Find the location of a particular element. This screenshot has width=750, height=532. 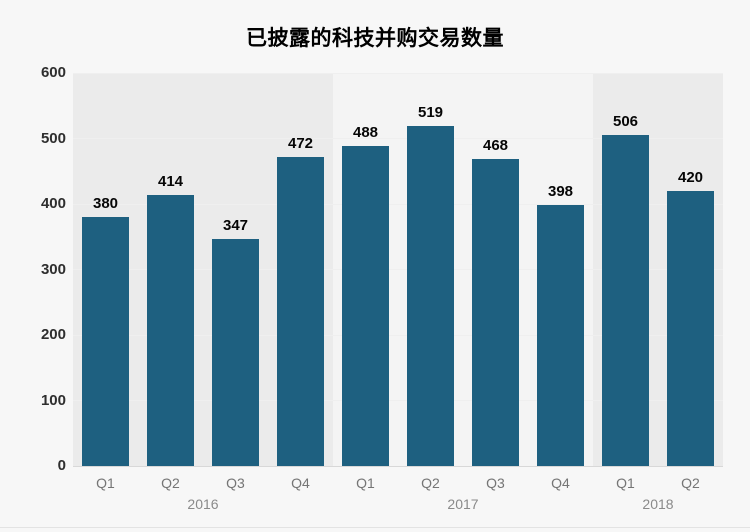

year-label-2017: 2017 is located at coordinates (463, 504).